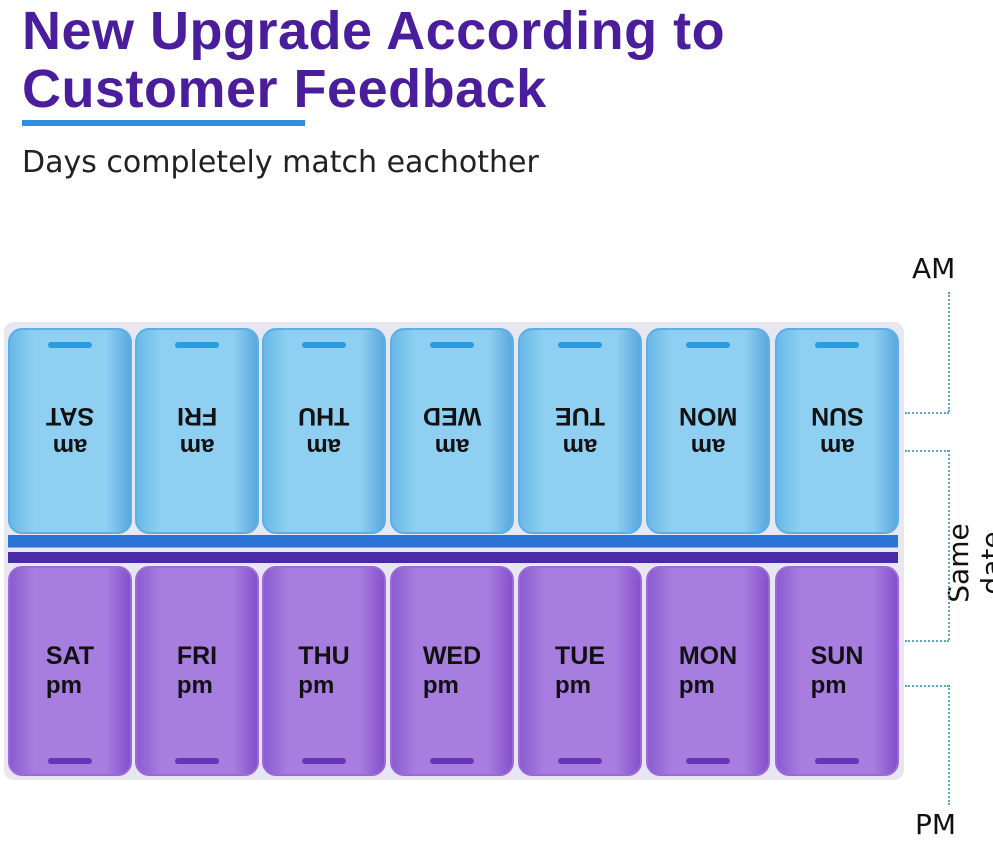  I want to click on compartment-label: am SUN, so click(837, 431).